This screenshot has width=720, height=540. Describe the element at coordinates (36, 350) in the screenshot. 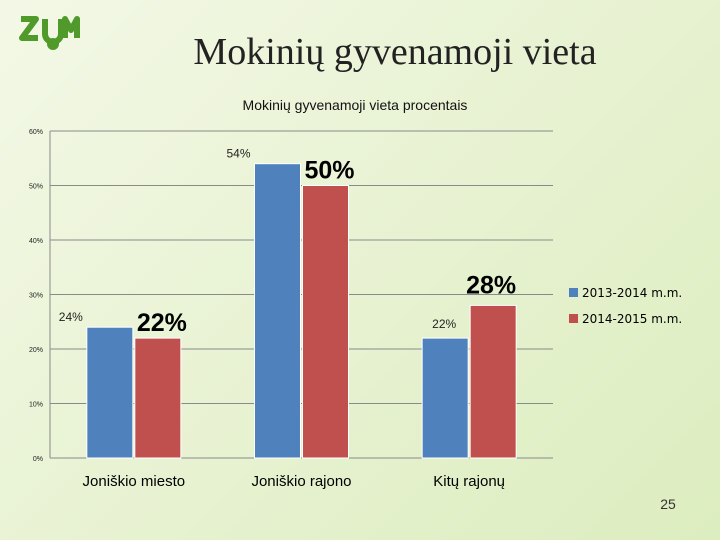

I see `y-tick-label: 20%` at that location.